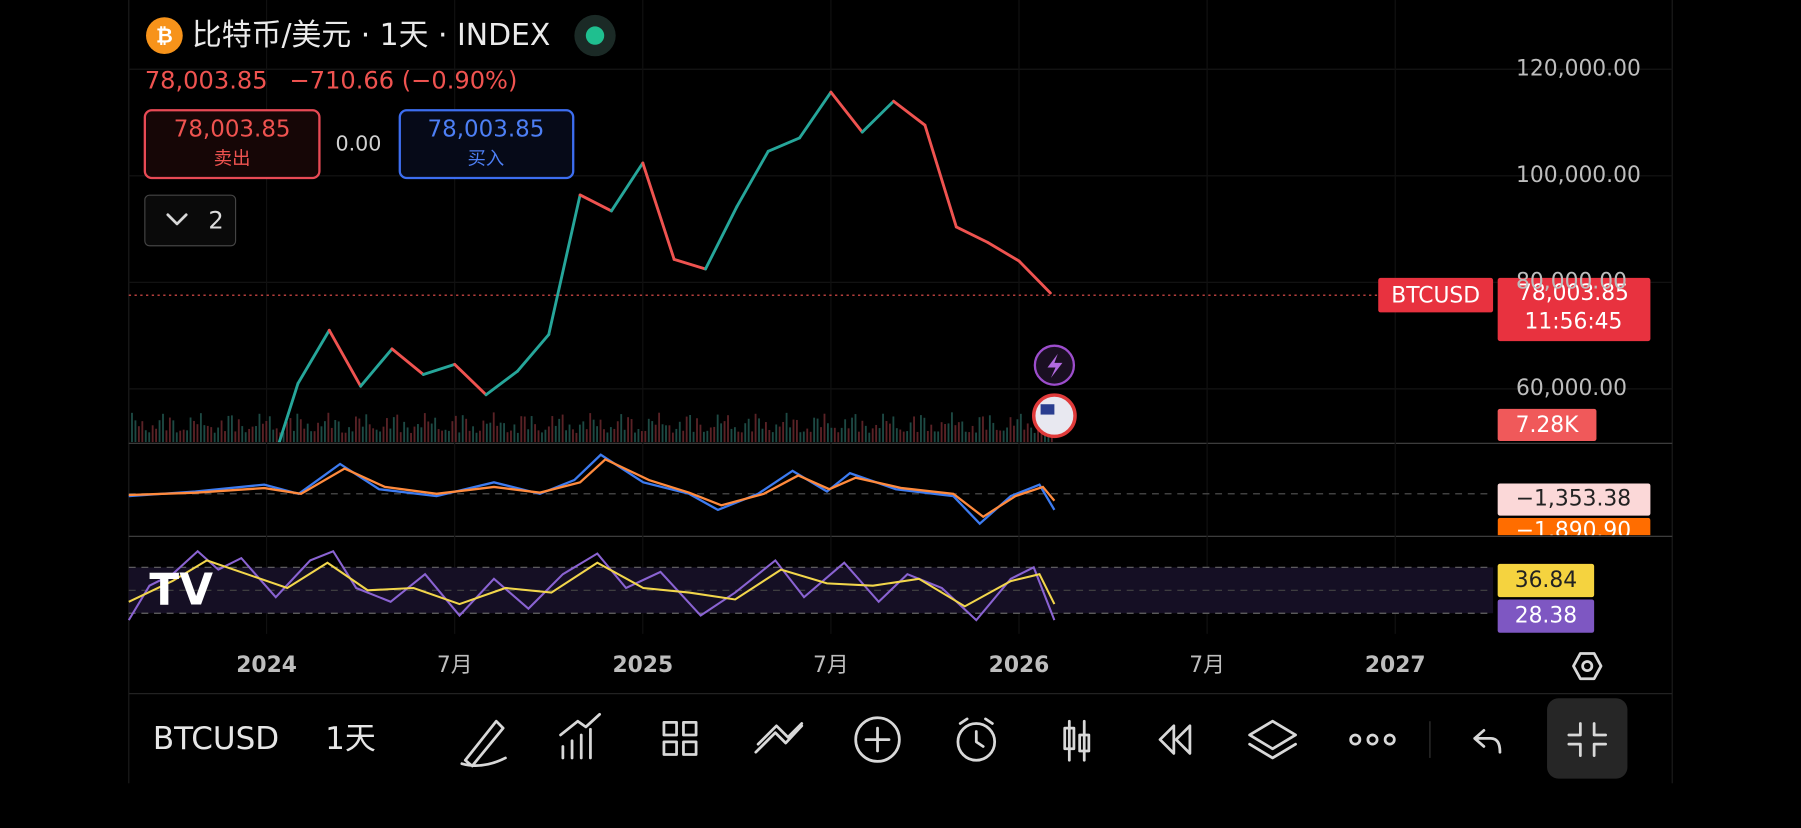 Image resolution: width=1801 pixels, height=828 pixels. What do you see at coordinates (483, 743) in the screenshot?
I see `draw-icon` at bounding box center [483, 743].